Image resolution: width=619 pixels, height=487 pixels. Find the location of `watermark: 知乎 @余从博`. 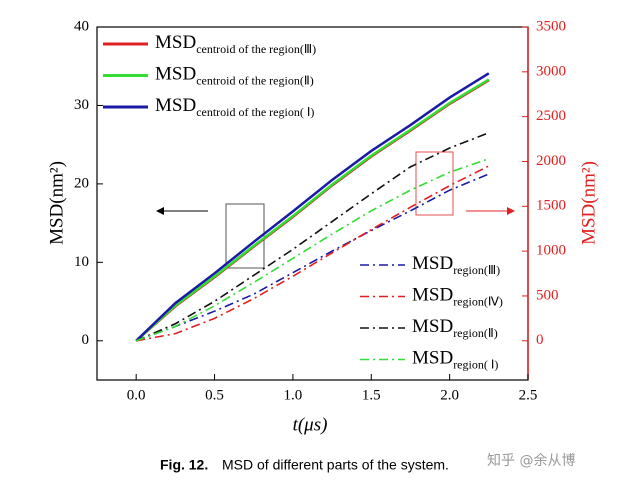

watermark: 知乎 @余从博 is located at coordinates (531, 460).